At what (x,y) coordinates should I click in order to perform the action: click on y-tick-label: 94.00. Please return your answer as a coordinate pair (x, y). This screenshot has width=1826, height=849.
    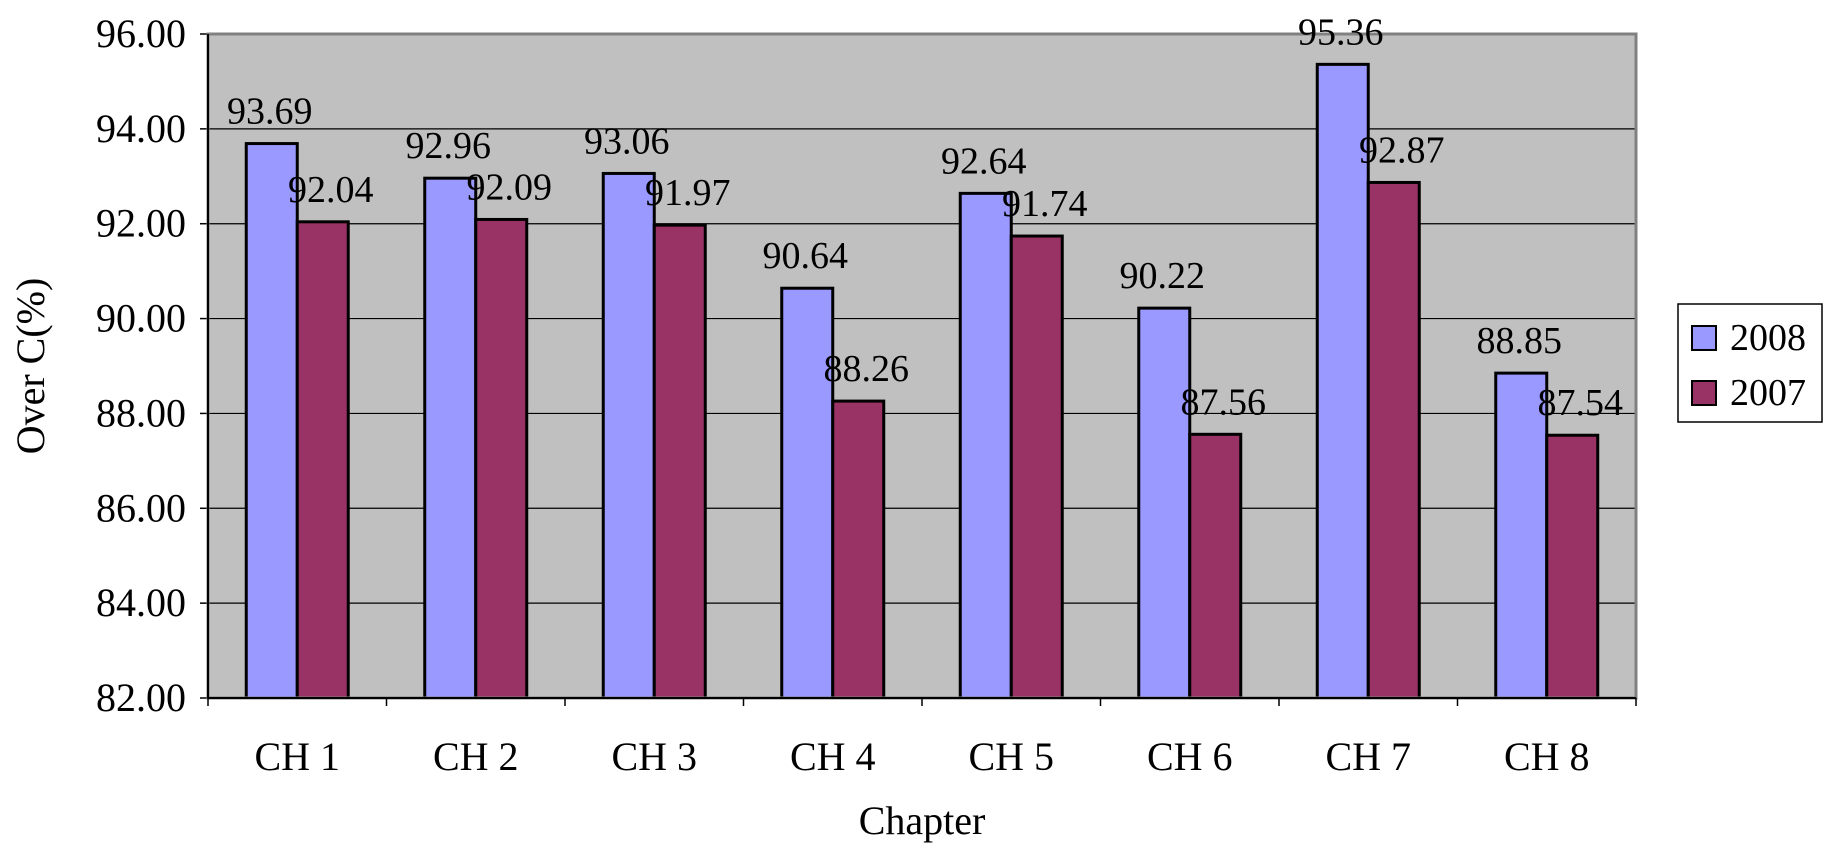
    Looking at the image, I should click on (141, 128).